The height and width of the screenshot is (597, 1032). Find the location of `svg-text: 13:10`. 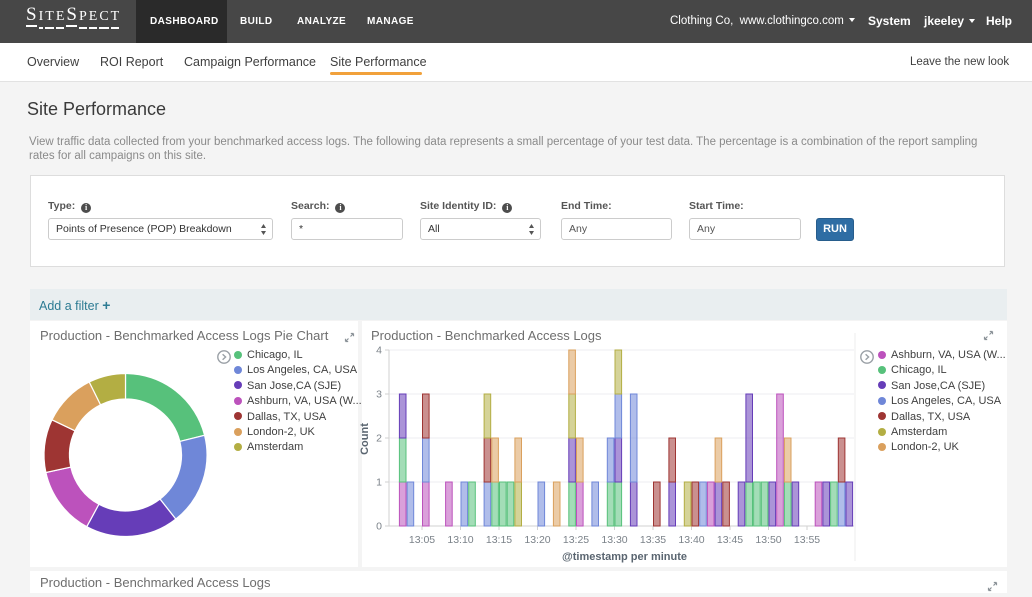

svg-text: 13:10 is located at coordinates (460, 540).